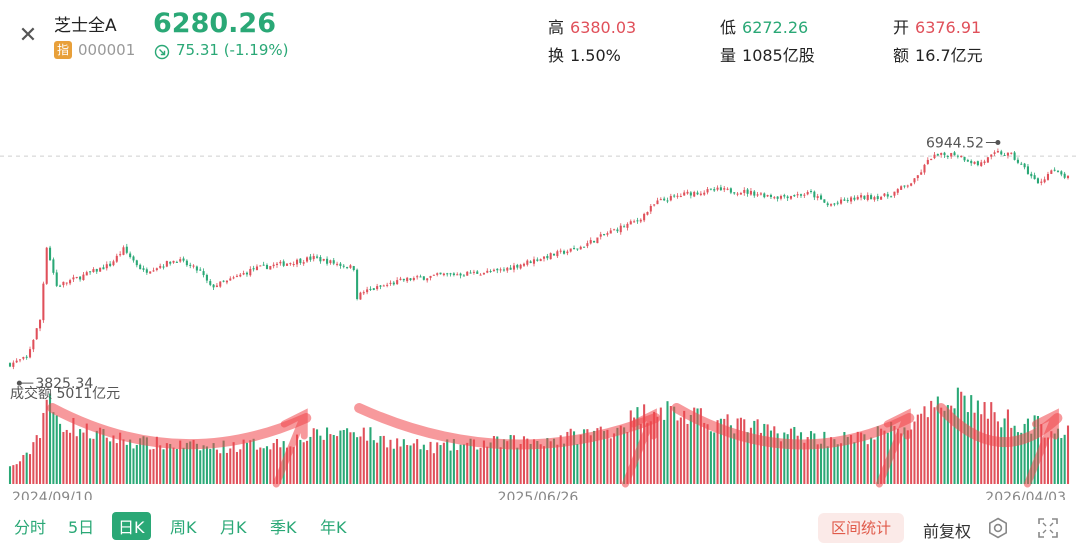 This screenshot has width=1080, height=553. Describe the element at coordinates (131, 526) in the screenshot. I see `tab-daily-k: 日K` at that location.